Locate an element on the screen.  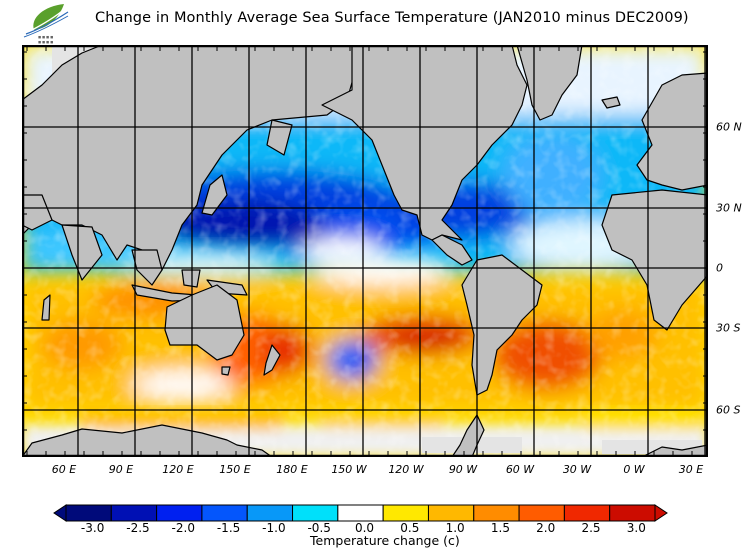
longitude-label: 120 E is located at coordinates (178, 469).